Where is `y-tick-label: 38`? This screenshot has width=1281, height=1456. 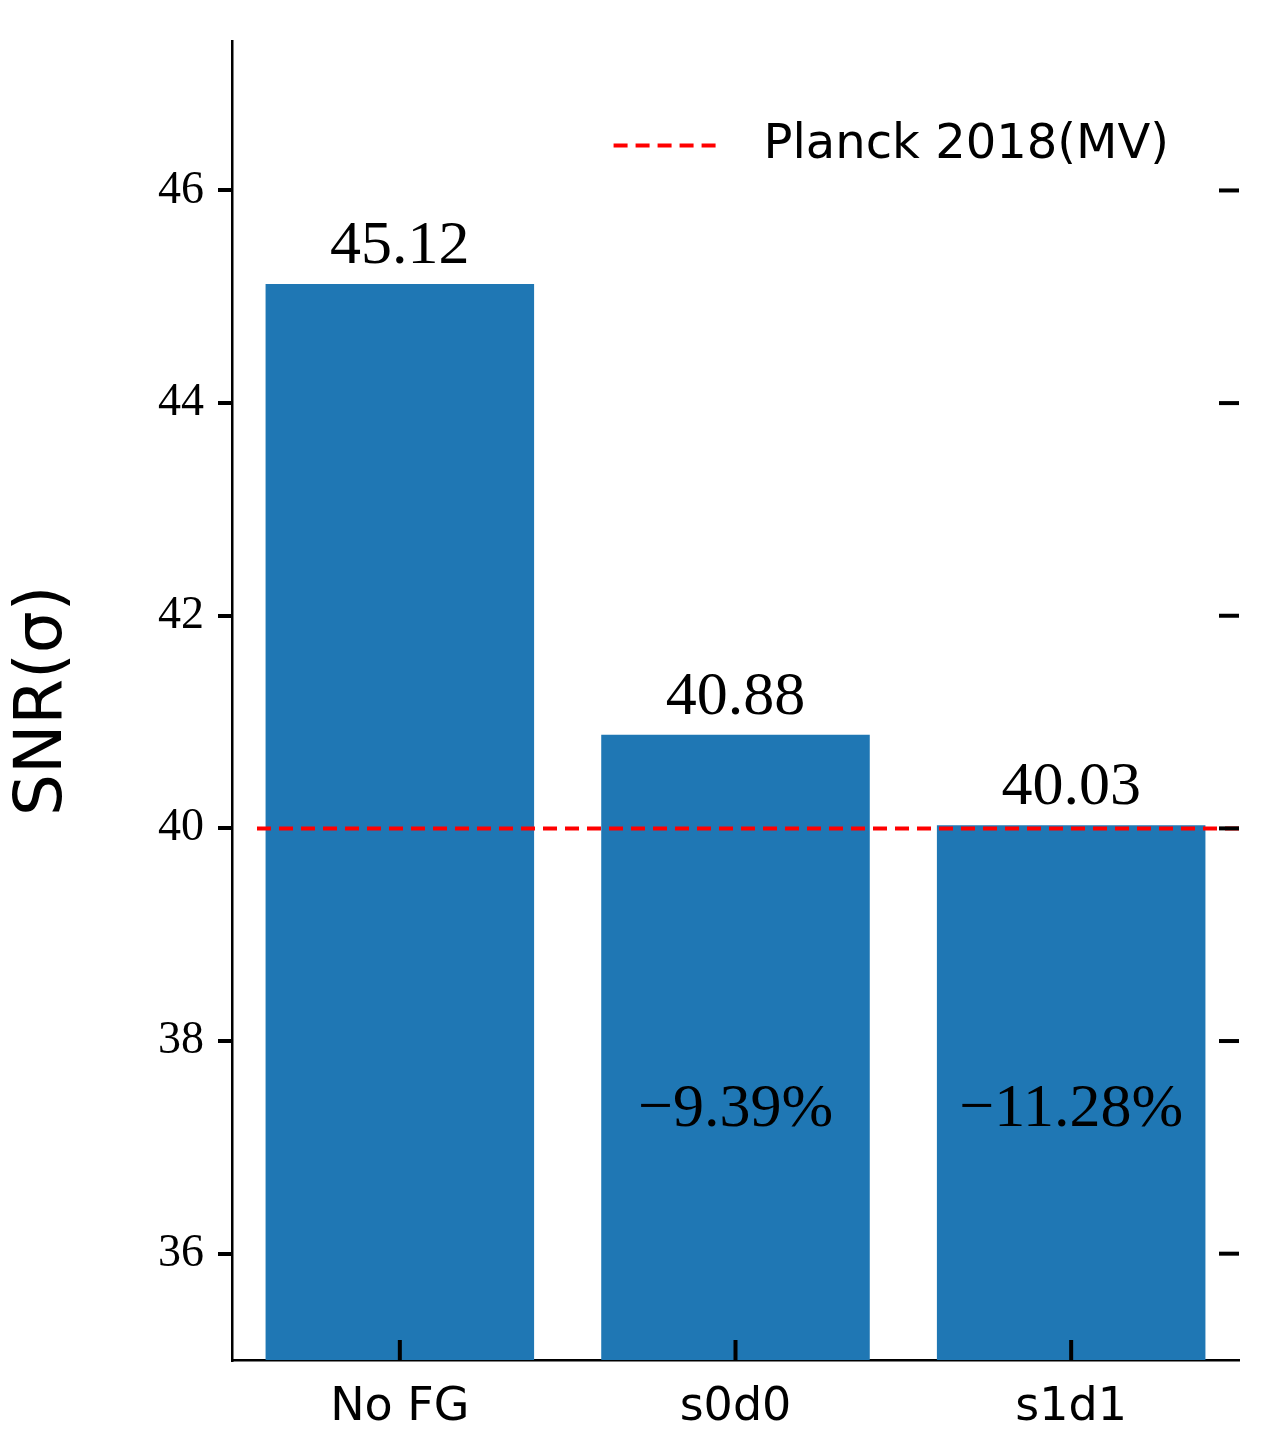 y-tick-label: 38 is located at coordinates (181, 1038).